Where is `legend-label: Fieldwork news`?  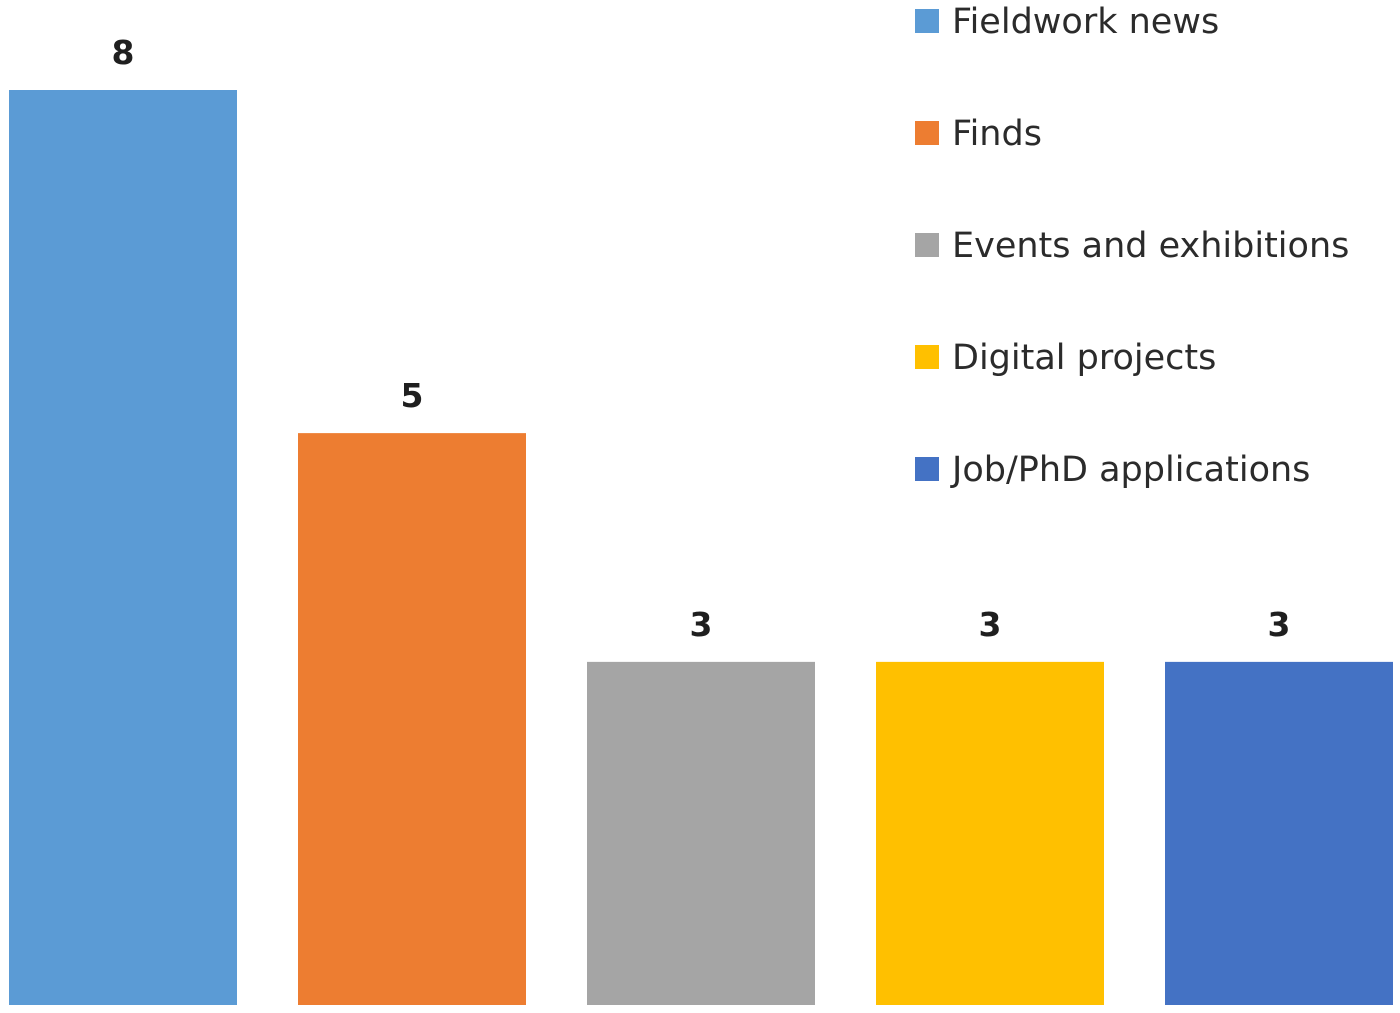 legend-label: Fieldwork news is located at coordinates (1085, 22).